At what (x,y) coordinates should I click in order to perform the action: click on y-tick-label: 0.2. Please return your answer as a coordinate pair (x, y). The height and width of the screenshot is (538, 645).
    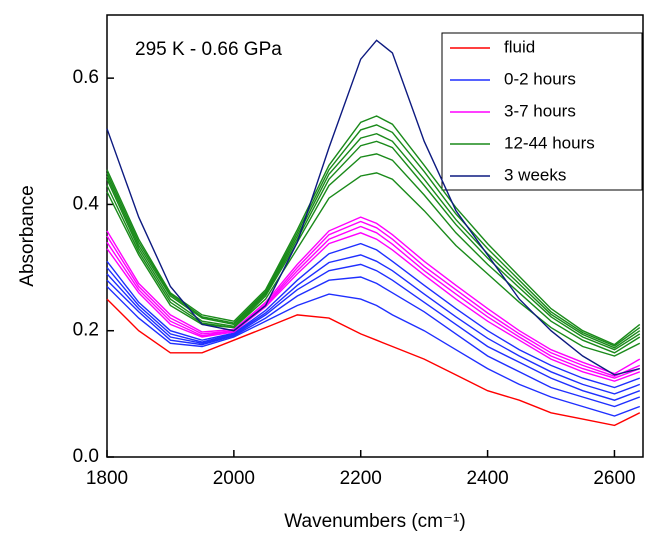
    Looking at the image, I should click on (86, 330).